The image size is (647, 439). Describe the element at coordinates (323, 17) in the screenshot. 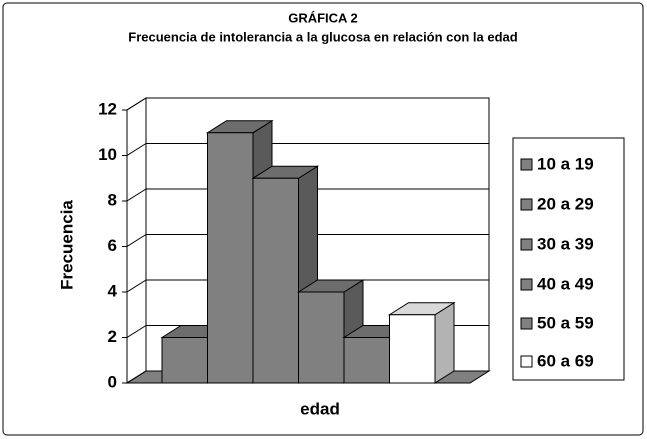

I see `chart-title: GRÁFICA 2` at that location.